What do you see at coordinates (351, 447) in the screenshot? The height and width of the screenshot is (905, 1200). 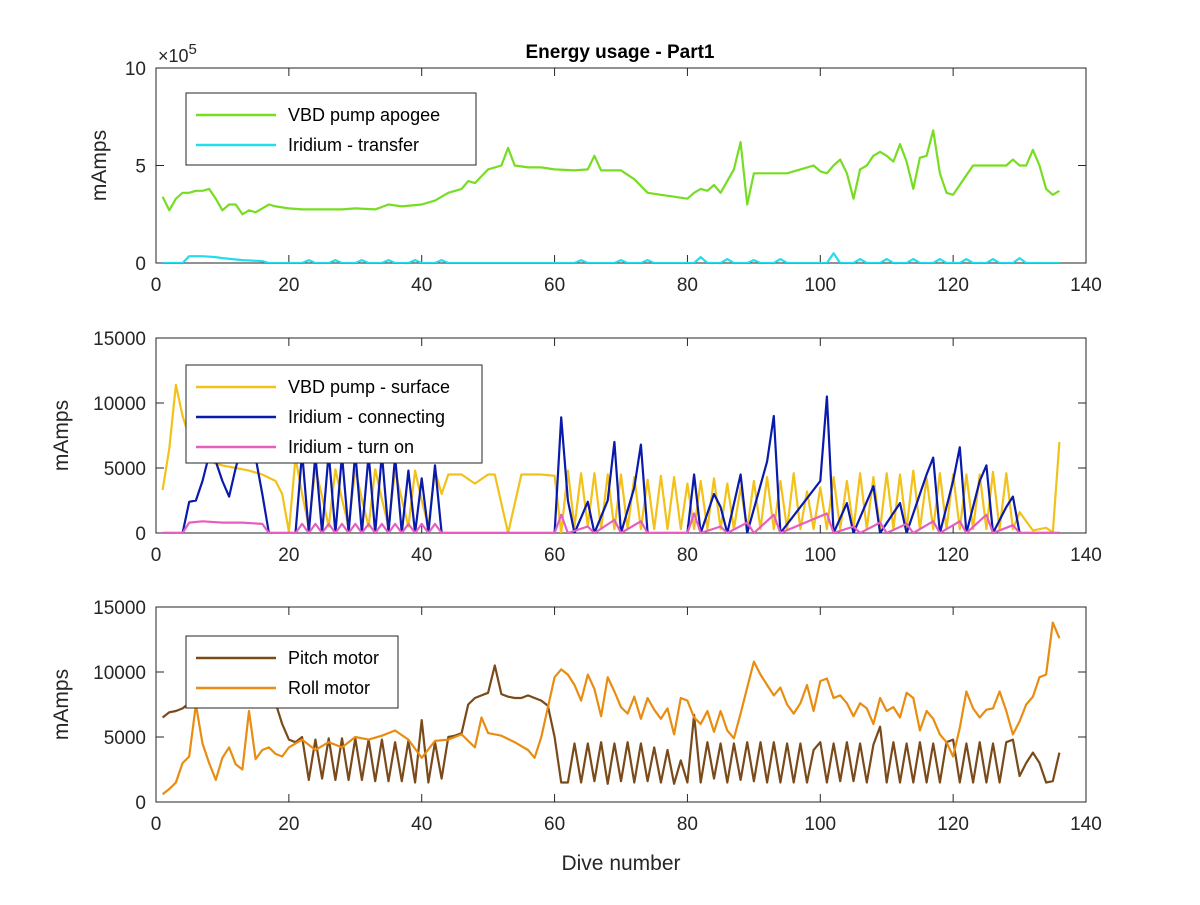 I see `legend-entry: Iridium - turn on` at bounding box center [351, 447].